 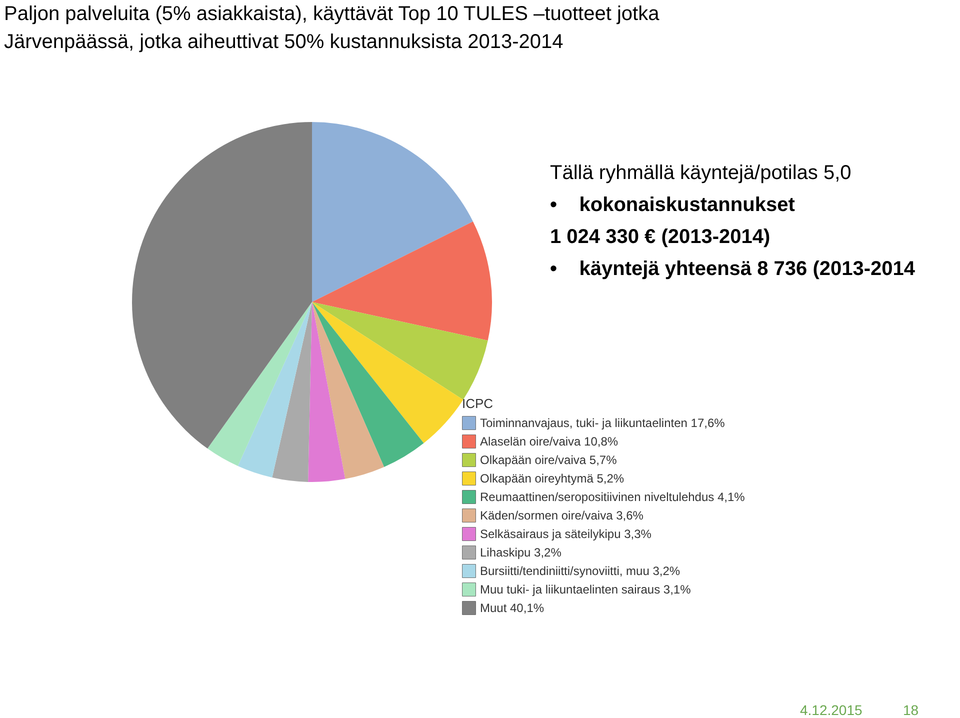 I want to click on chart-title: Paljon palveluita (5% asiakkaista), käyttävät Top 10 TULES –tuotteet jotka Järvenpäässä, jotka aiheuttivat 50% kustannuksista 2013-2014, so click(x=332, y=28).